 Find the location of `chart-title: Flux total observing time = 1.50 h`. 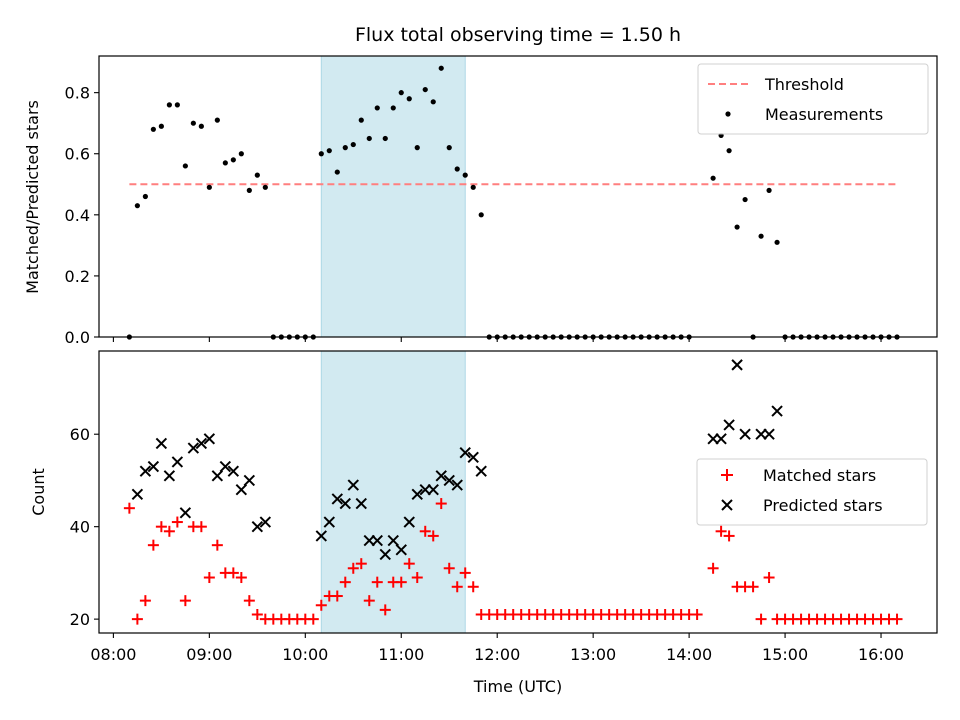

chart-title: Flux total observing time = 1.50 h is located at coordinates (518, 35).